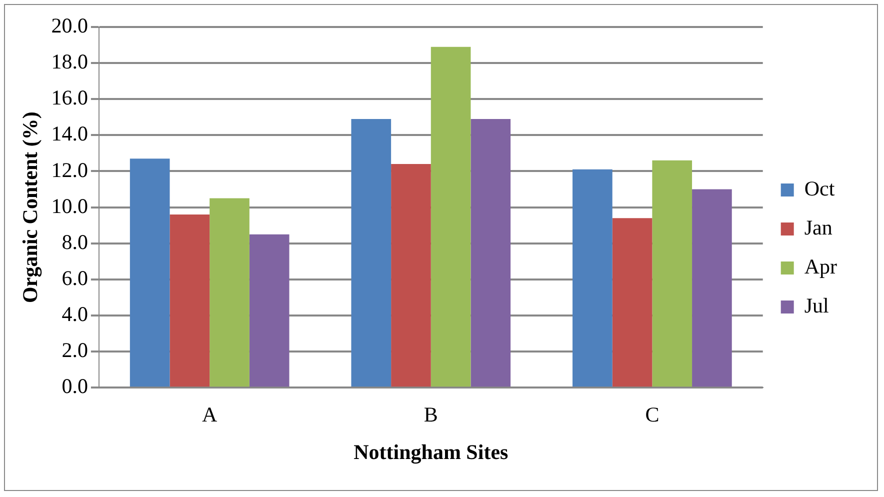  Describe the element at coordinates (817, 306) in the screenshot. I see `legend-label: Jul` at that location.